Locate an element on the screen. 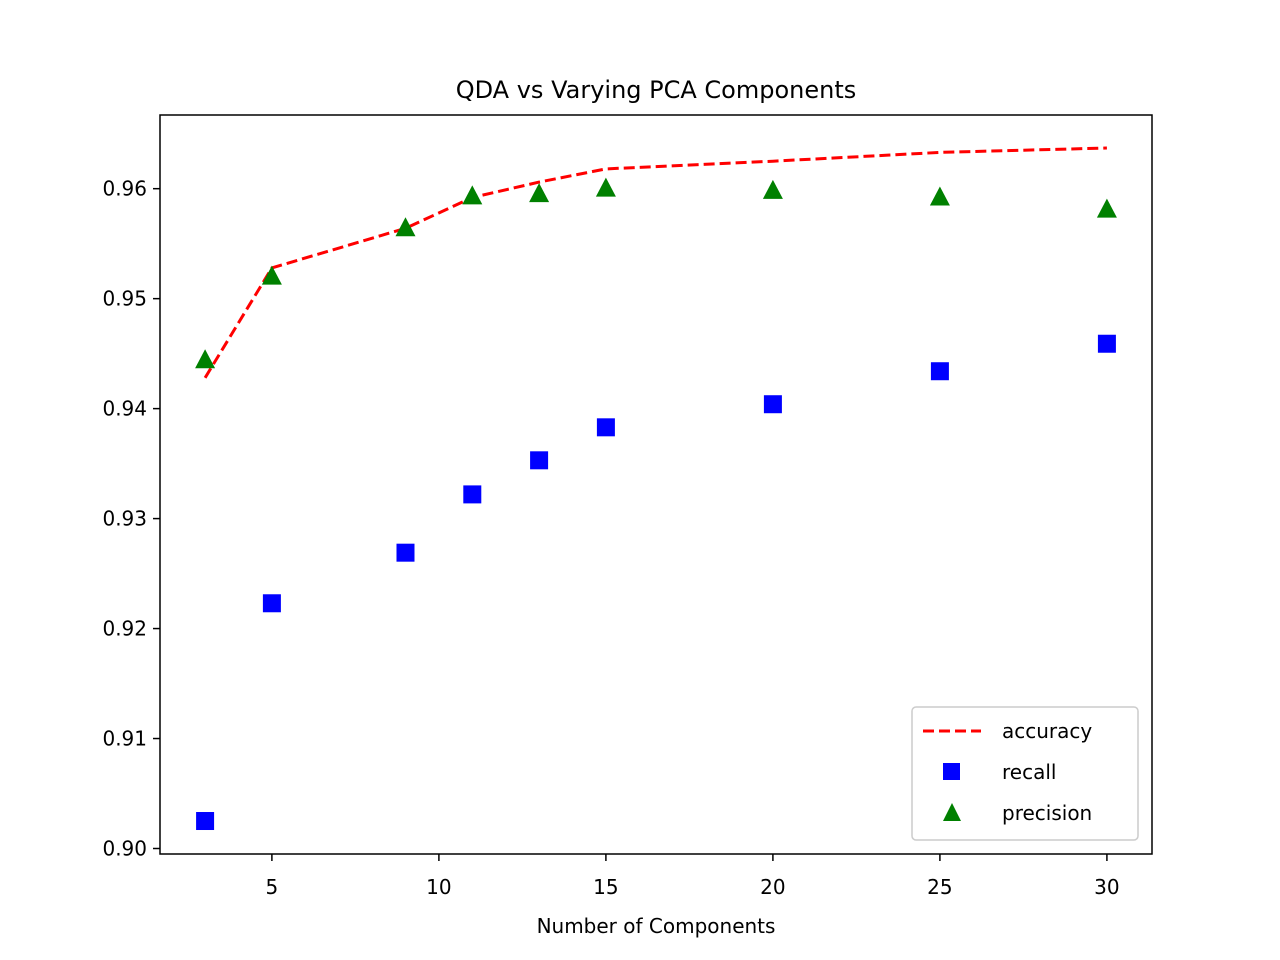 This screenshot has width=1280, height=960. legend-precision-swatch is located at coordinates (952, 812).